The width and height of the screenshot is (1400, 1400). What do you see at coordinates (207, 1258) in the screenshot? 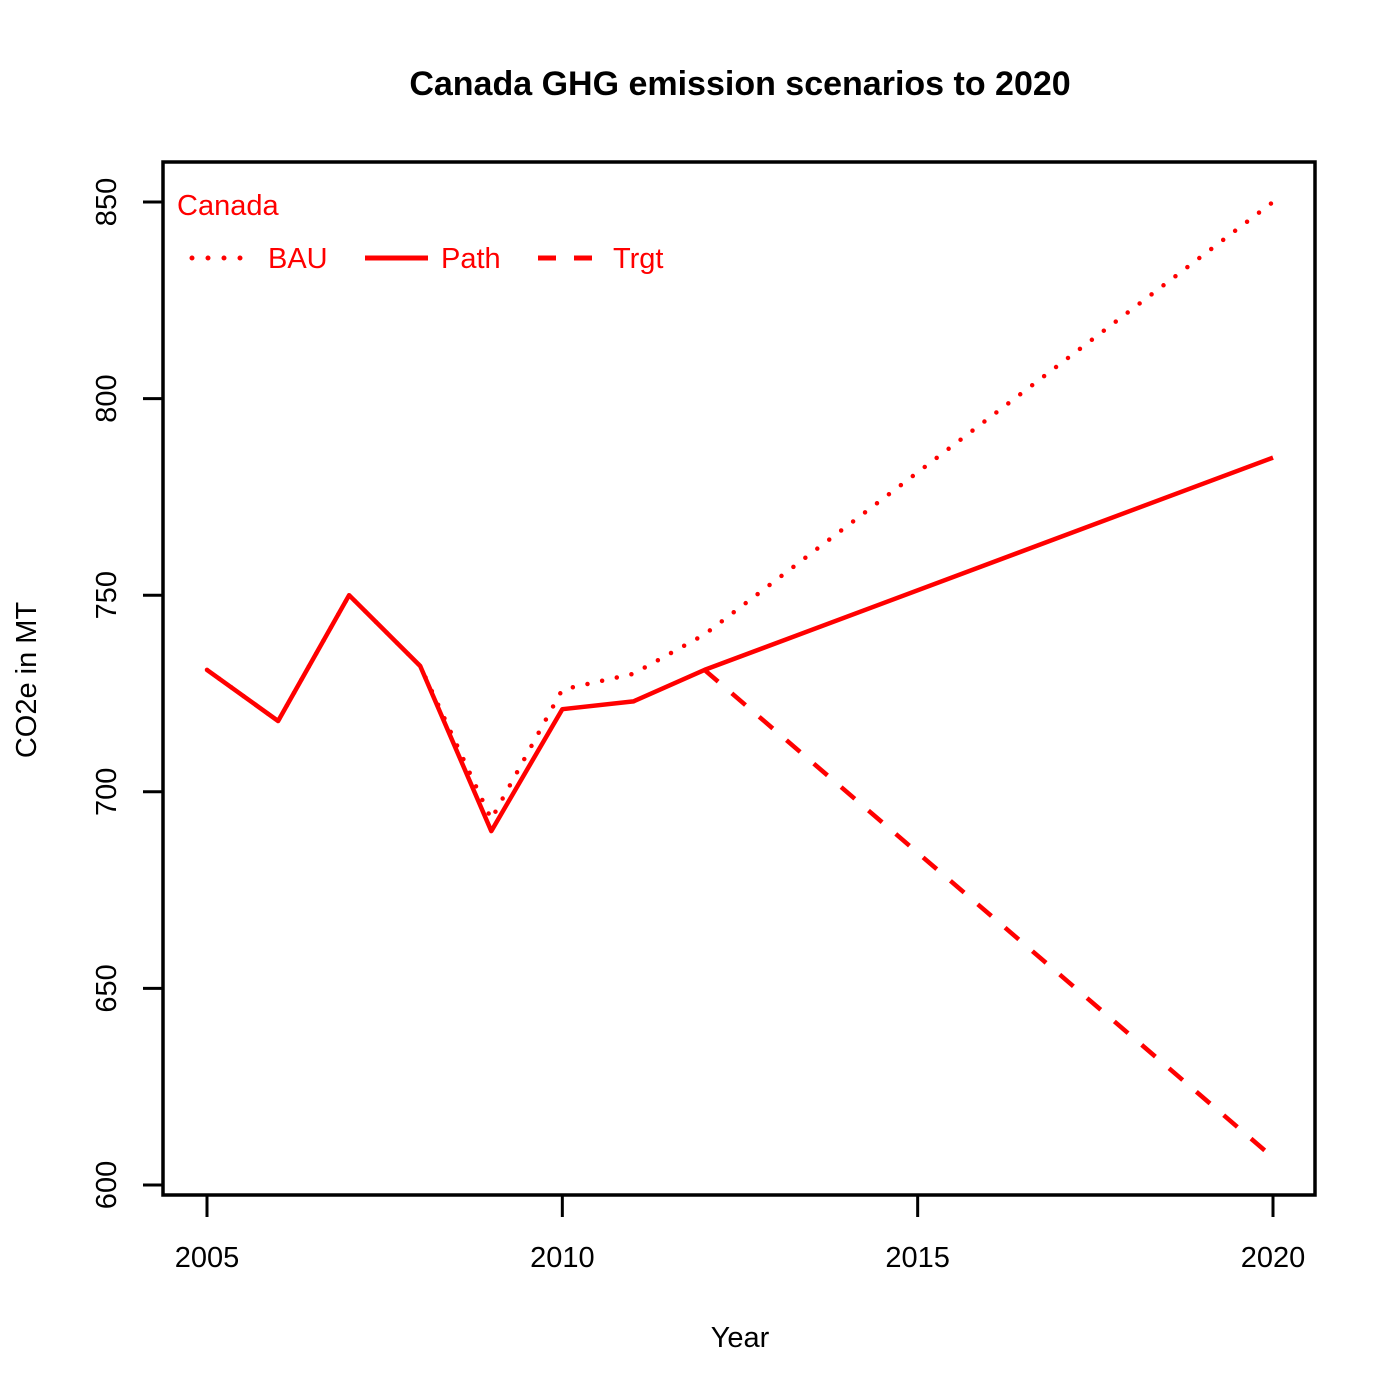
I see `x-tick-label-2005: 2005` at bounding box center [207, 1258].